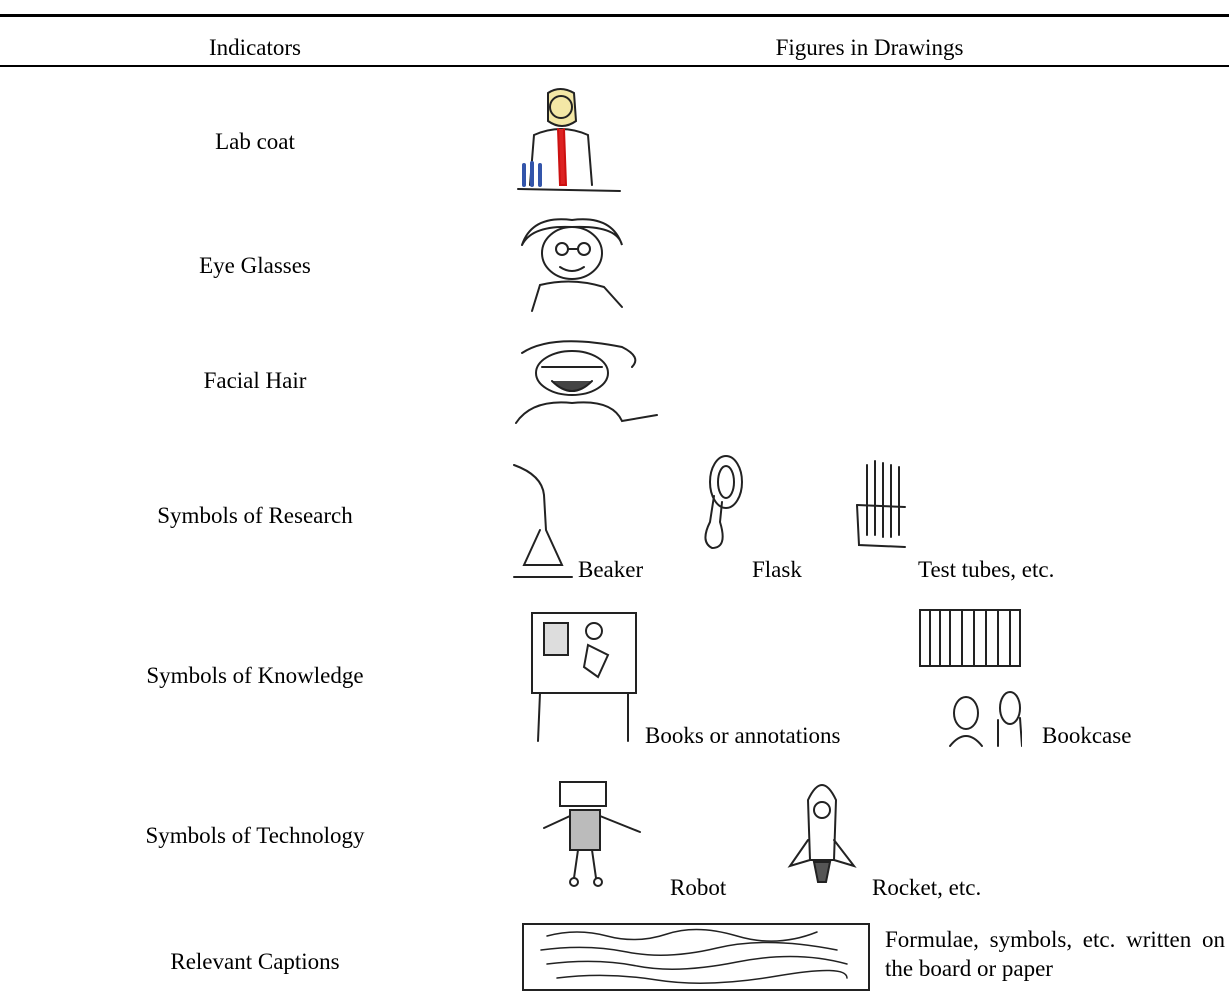 The height and width of the screenshot is (999, 1229). I want to click on flask-drawing, so click(723, 502).